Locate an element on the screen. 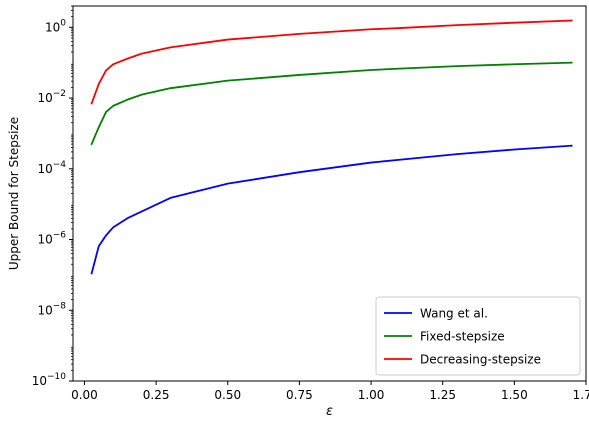  y-tick-label: 10⁻¹⁰ is located at coordinates (49, 380).